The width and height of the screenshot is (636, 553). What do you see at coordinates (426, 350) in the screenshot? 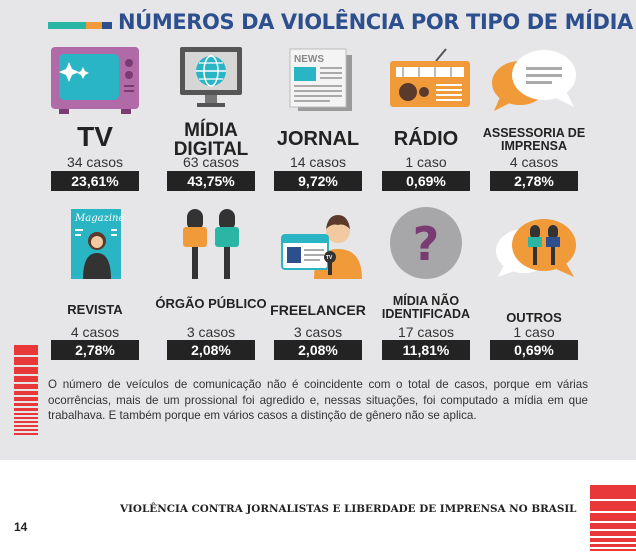
I see `media-percent: 11,81%` at bounding box center [426, 350].